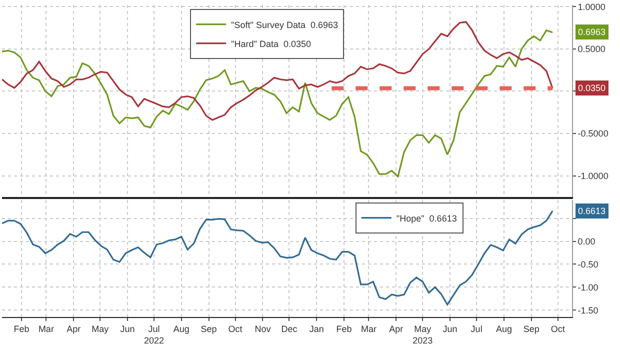 The image size is (620, 348). Describe the element at coordinates (426, 218) in the screenshot. I see `legend-label: "Hope" 0.6613` at that location.